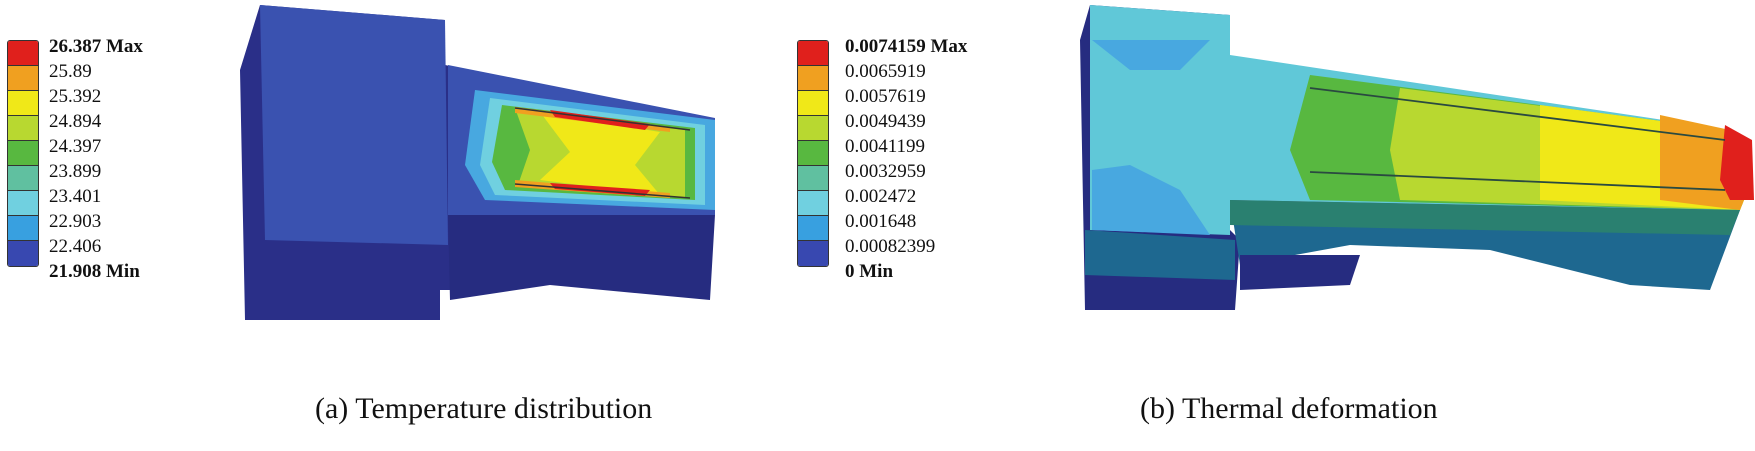 This screenshot has height=451, width=1755. I want to click on legend-label: 0.0057619, so click(885, 96).